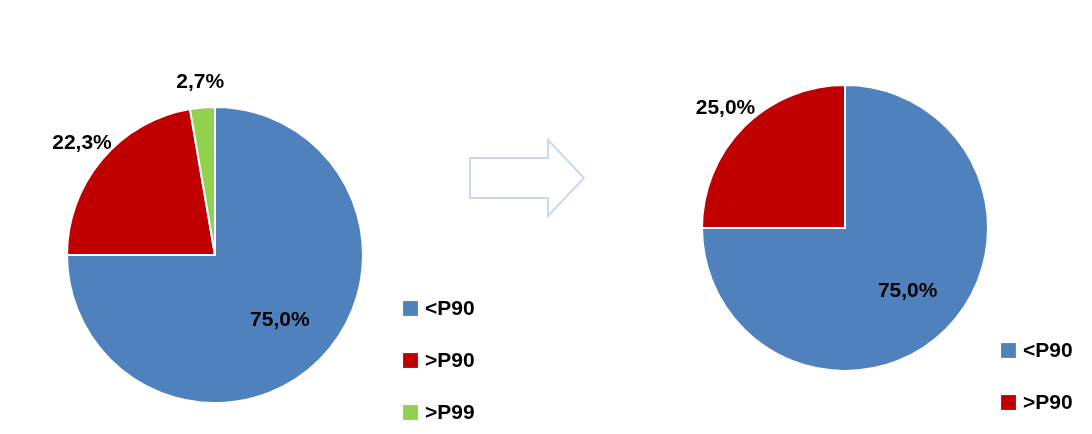 The width and height of the screenshot is (1092, 434). What do you see at coordinates (200, 80) in the screenshot?
I see `data-label: 2,7%` at bounding box center [200, 80].